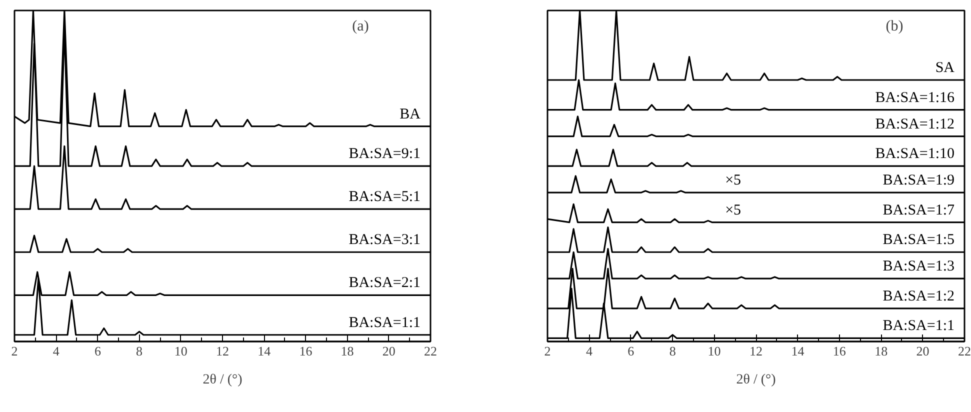 The width and height of the screenshot is (971, 412). Describe the element at coordinates (918, 210) in the screenshot. I see `series-label: BA:SA=1:7` at that location.